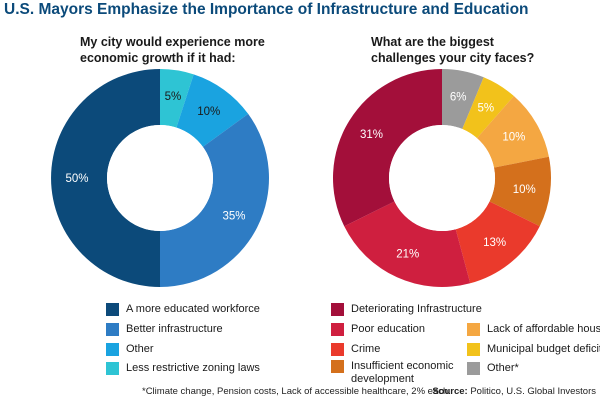 The height and width of the screenshot is (400, 600). I want to click on slice-label-poor-education: 21%, so click(407, 255).